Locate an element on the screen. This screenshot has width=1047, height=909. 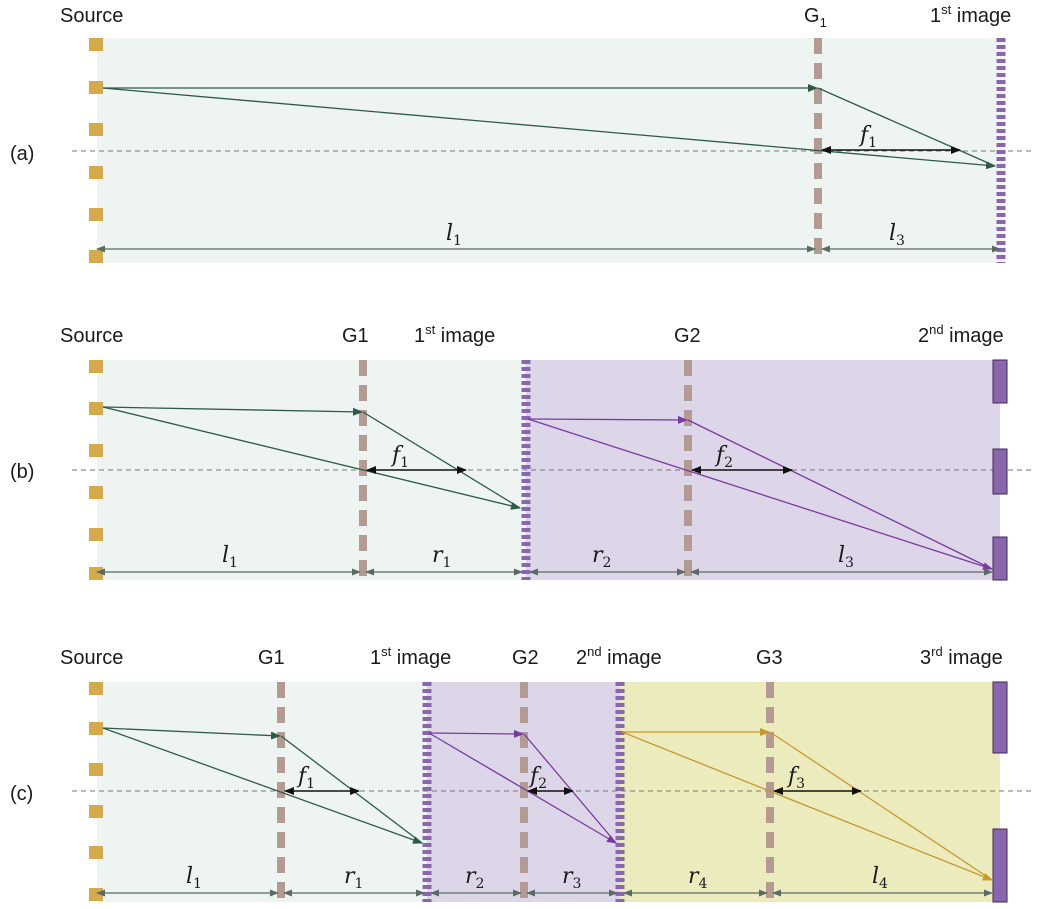
svg-text: r3 is located at coordinates (571, 878).